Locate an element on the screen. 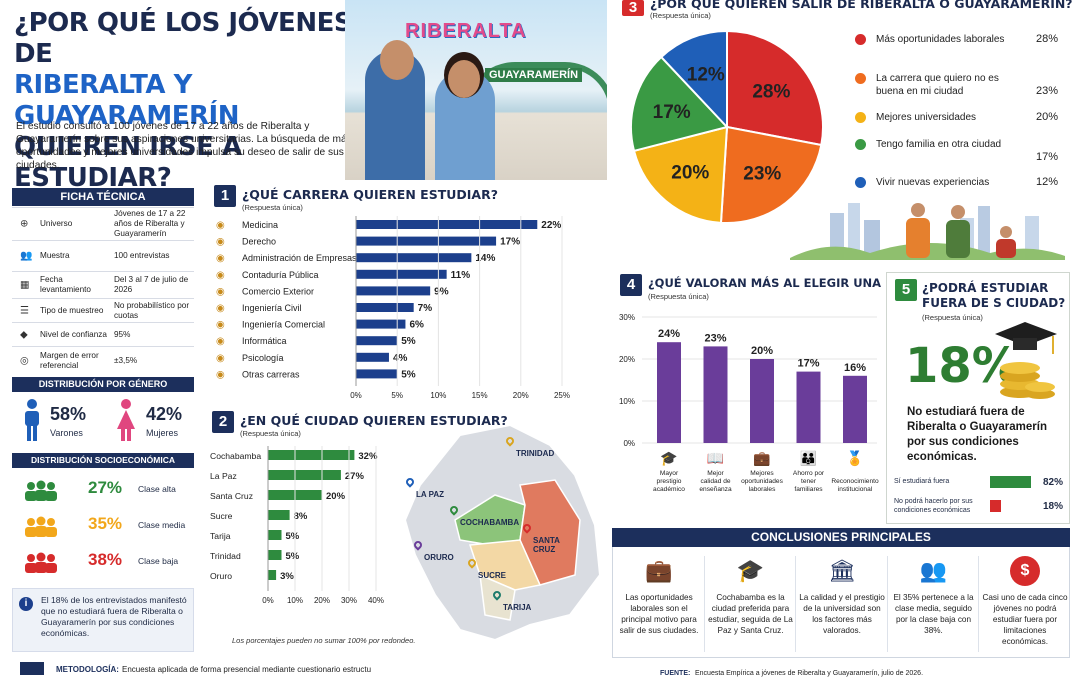 This screenshot has height=677, width=1080. x-category-label: Ahorro por tener familiares is located at coordinates (809, 481).